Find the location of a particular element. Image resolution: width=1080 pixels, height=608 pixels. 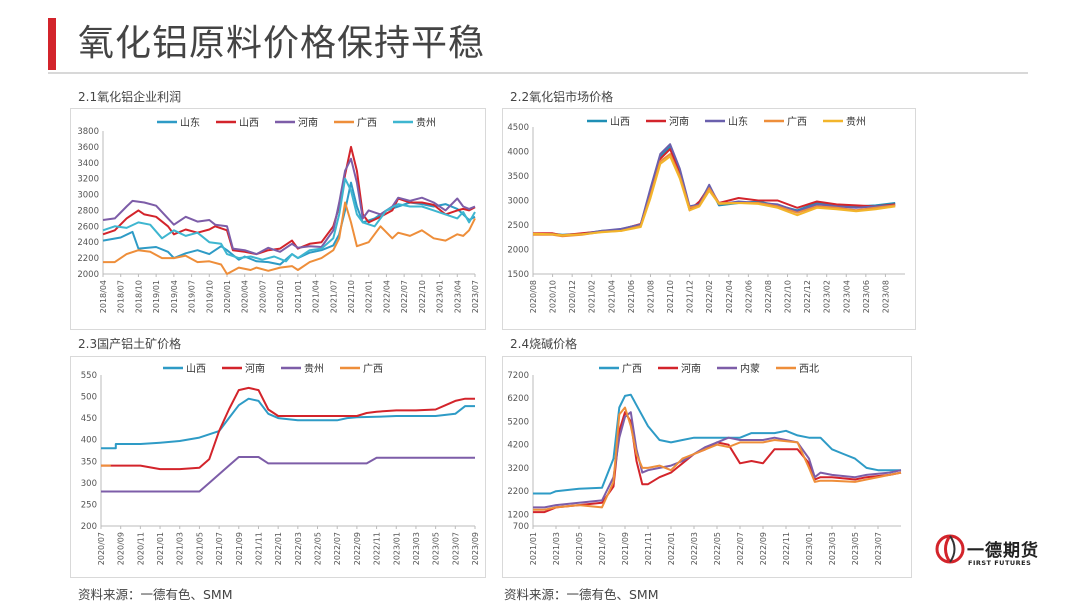

y-tick-label: 4000 is located at coordinates (518, 153).